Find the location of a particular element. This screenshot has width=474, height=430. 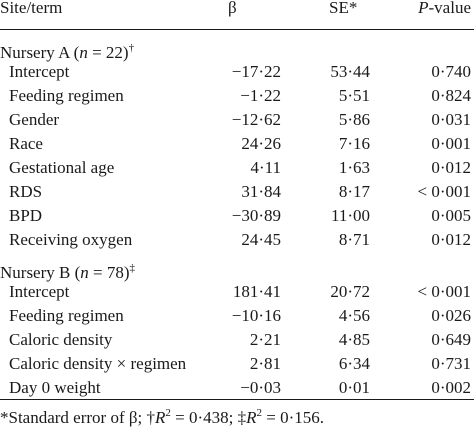

se-cell: 8·17 is located at coordinates (354, 191).